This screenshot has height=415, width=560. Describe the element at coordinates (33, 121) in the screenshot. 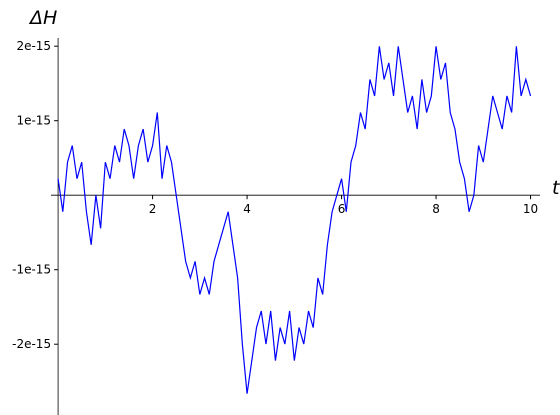

I see `y-tick-label: 1e-15` at that location.